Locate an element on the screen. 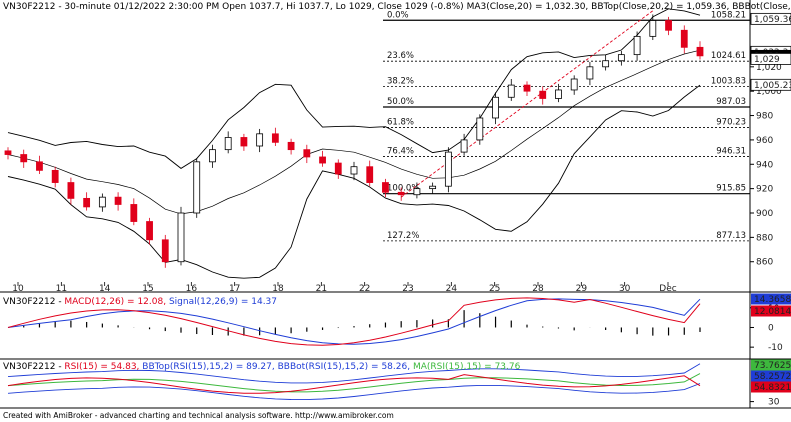 Image resolution: width=791 pixels, height=422 pixels. x-tick-label: 23 is located at coordinates (407, 289).